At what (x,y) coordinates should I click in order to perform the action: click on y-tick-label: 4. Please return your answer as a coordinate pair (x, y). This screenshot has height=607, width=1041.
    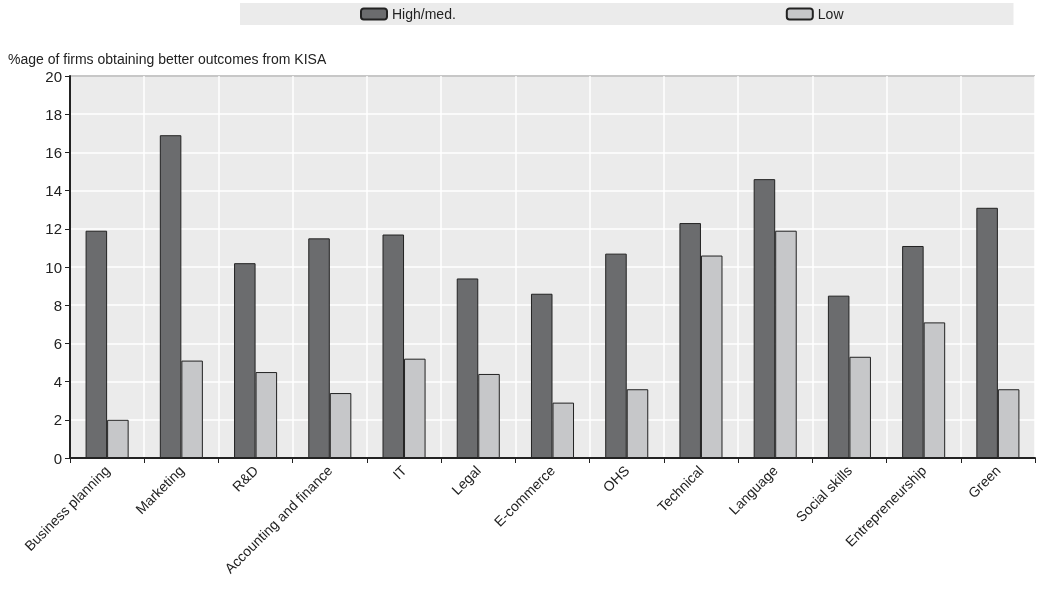
    Looking at the image, I should click on (57, 382).